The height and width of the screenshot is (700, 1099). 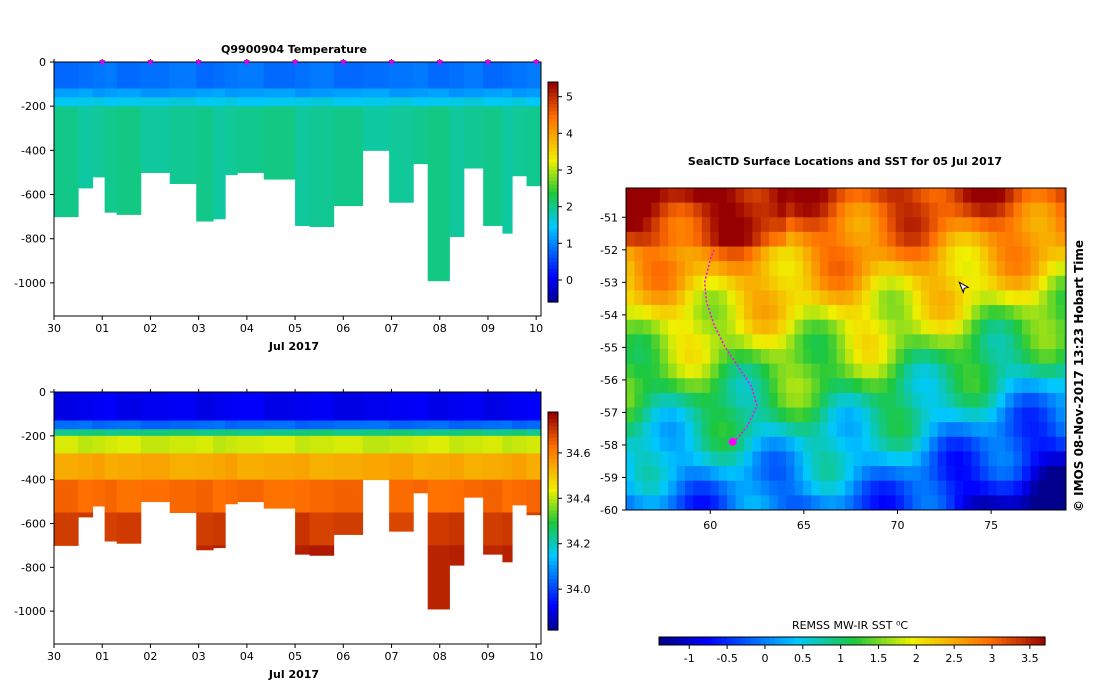 What do you see at coordinates (33, 195) in the screenshot?
I see `y-tick-label: -600` at bounding box center [33, 195].